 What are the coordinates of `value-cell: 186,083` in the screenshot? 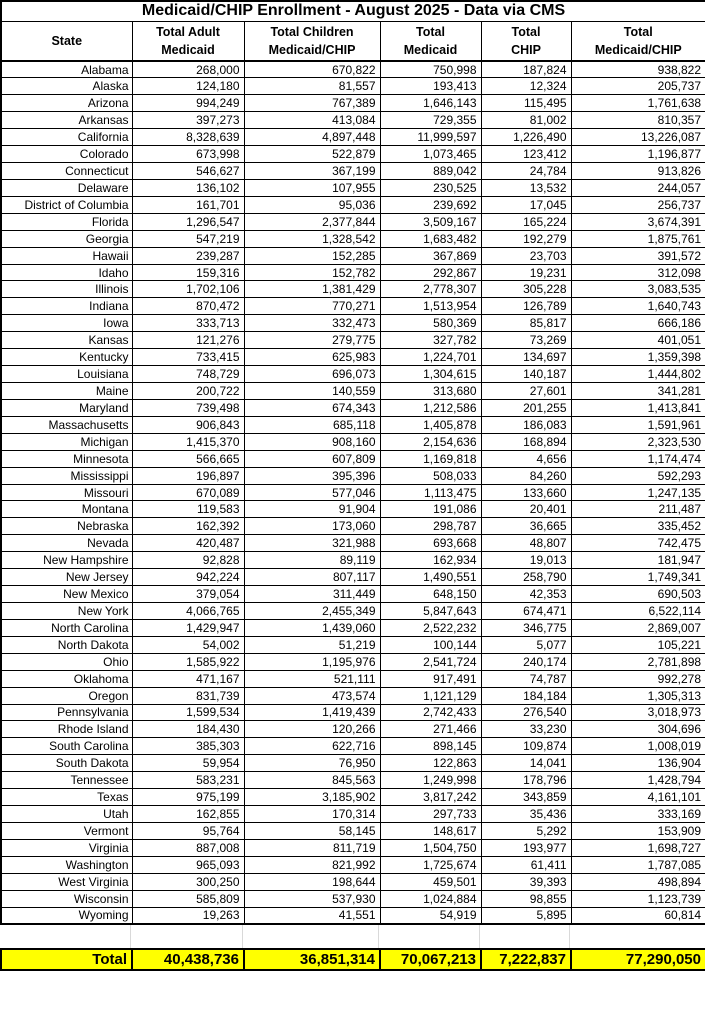 It's located at (526, 424).